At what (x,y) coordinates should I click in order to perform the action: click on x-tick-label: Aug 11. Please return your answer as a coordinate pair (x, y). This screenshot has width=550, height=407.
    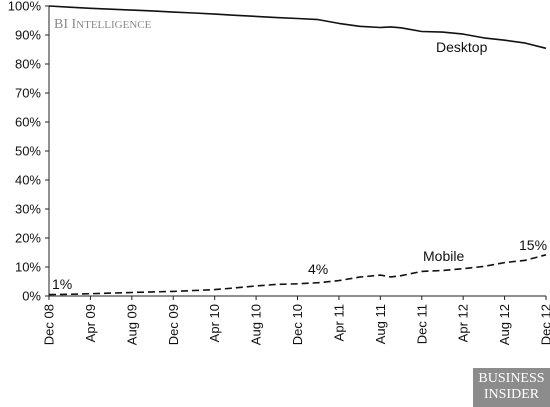
    Looking at the image, I should click on (380, 324).